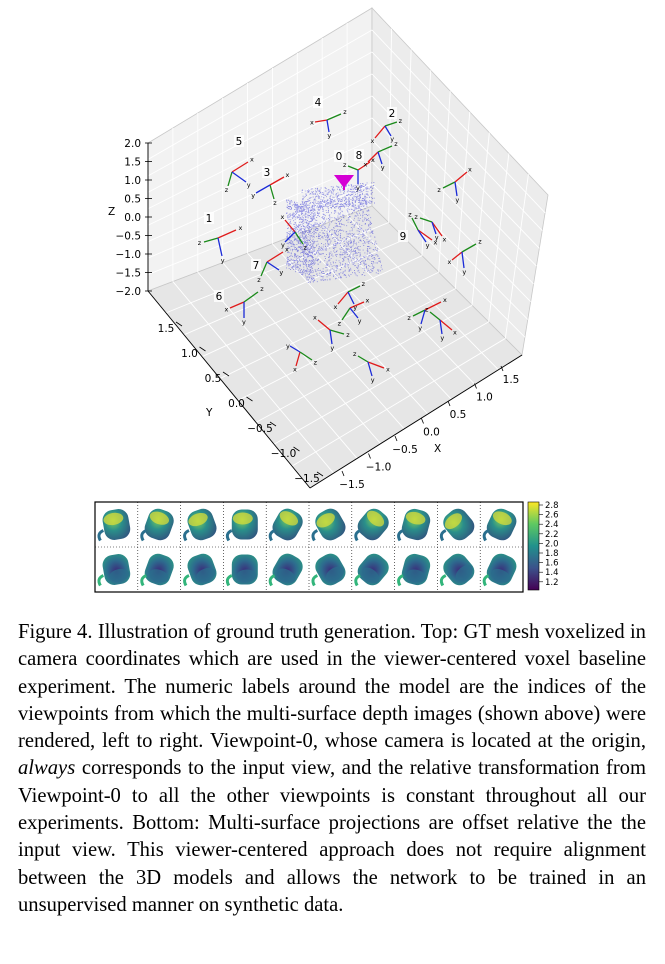 This screenshot has height=964, width=665. I want to click on y-tick-mark, so click(296, 449).